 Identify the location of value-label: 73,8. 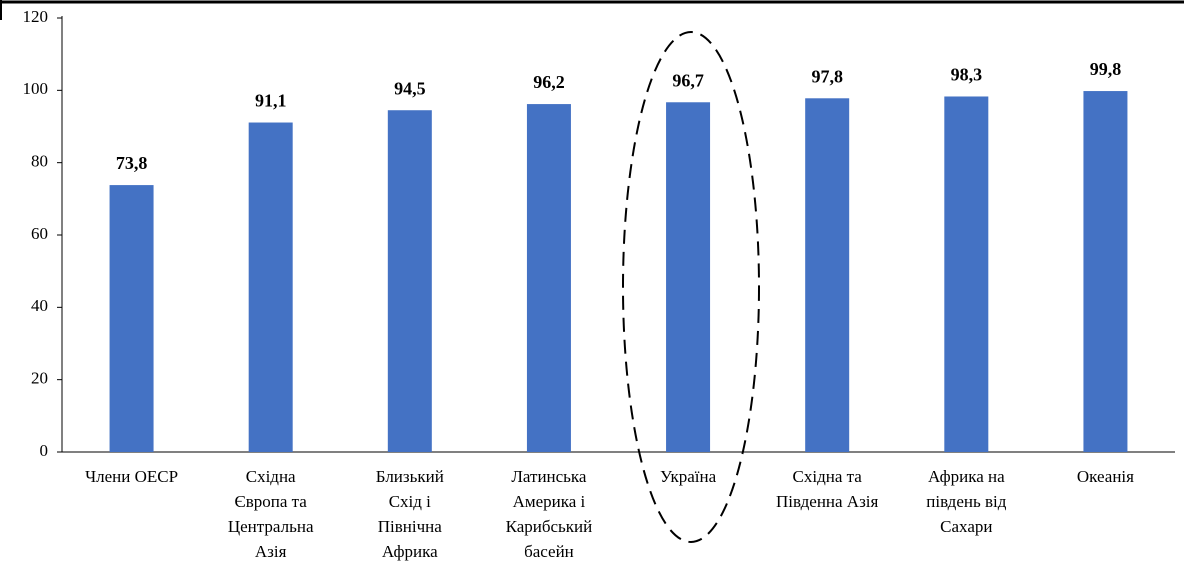
(132, 163).